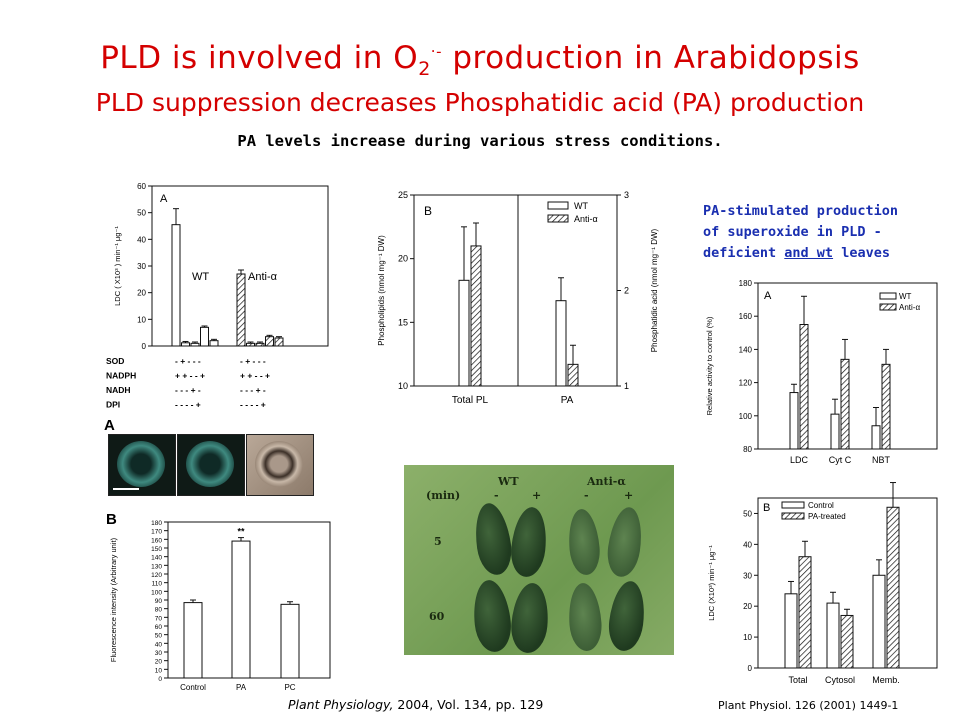  Describe the element at coordinates (709, 365) in the screenshot. I see `y-axis-label: Relative activity to control (%)` at that location.